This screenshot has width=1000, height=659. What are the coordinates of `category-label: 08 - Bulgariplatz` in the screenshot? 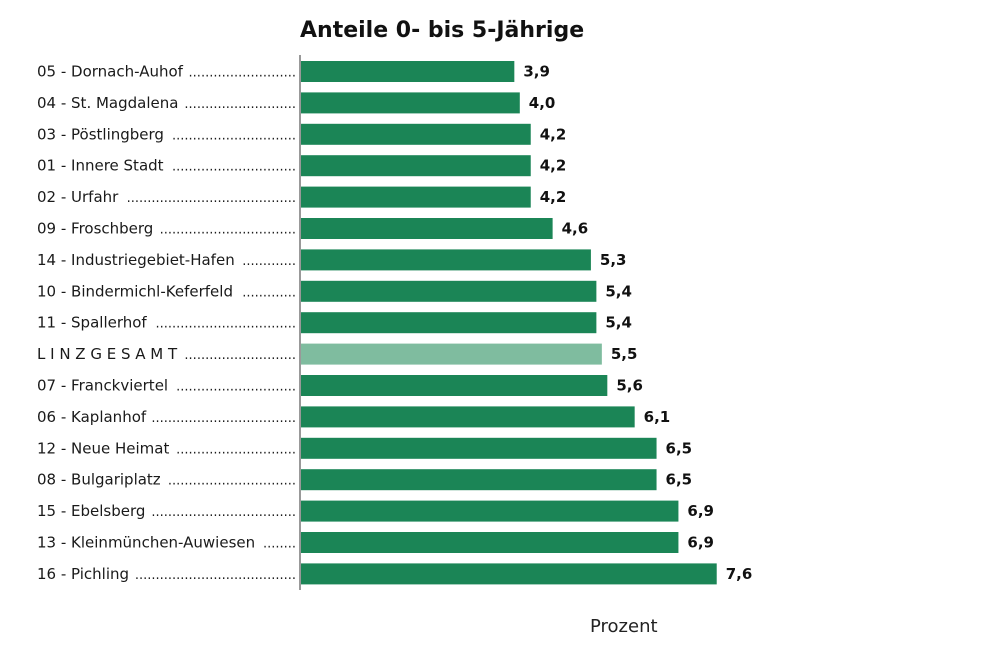 It's located at (99, 480).